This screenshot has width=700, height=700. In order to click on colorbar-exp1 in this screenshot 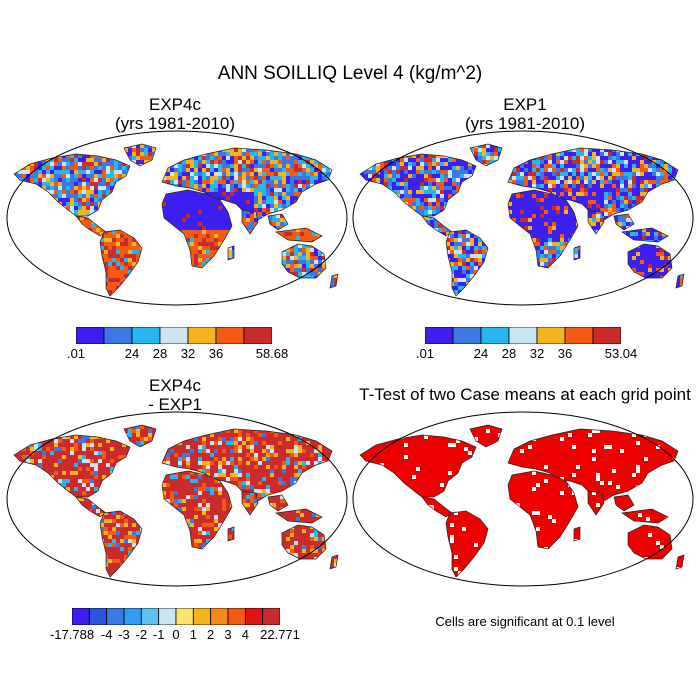, I will do `click(523, 335)`.